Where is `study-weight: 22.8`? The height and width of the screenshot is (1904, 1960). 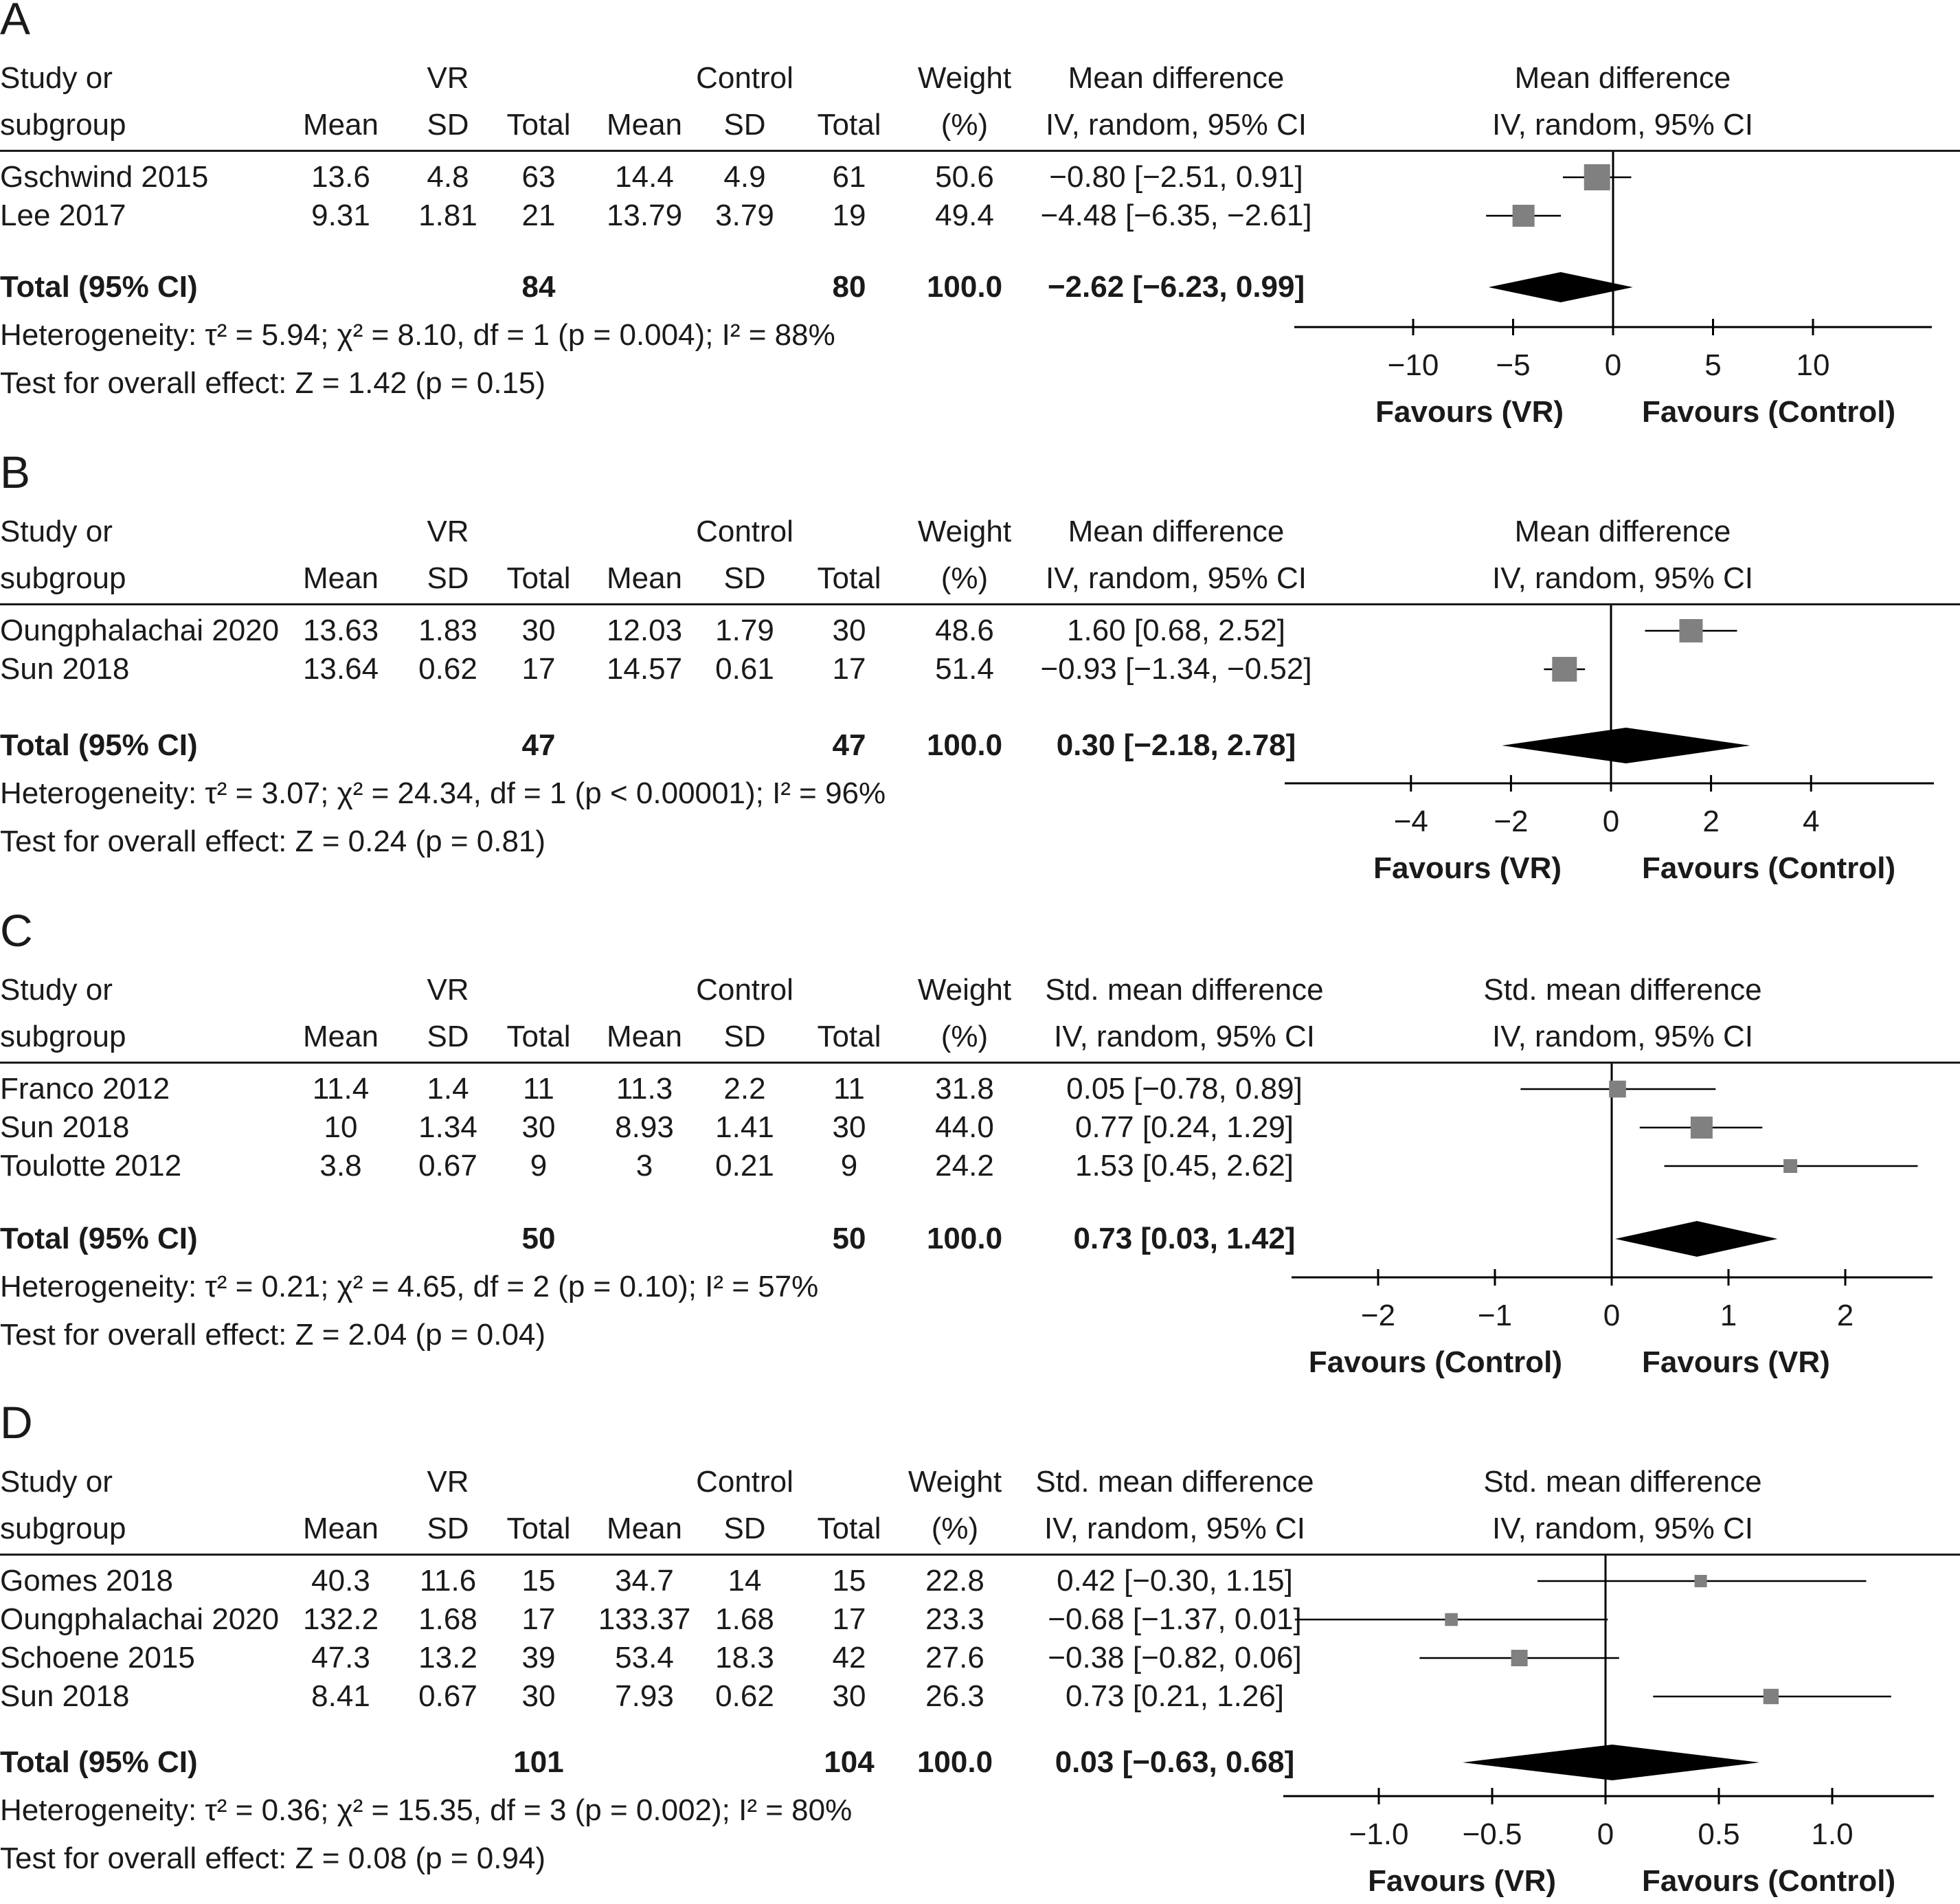
study-weight: 22.8 is located at coordinates (954, 1581).